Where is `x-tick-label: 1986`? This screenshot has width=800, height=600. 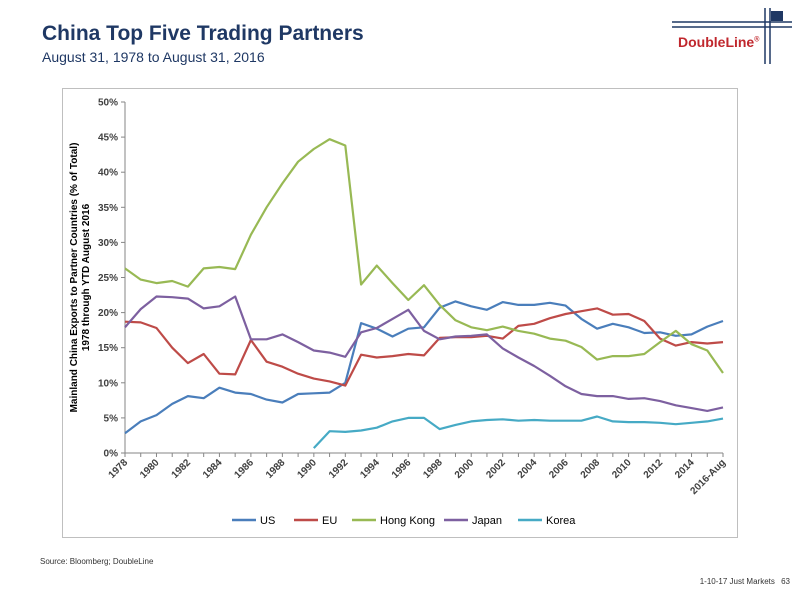 x-tick-label: 1986 is located at coordinates (245, 469).